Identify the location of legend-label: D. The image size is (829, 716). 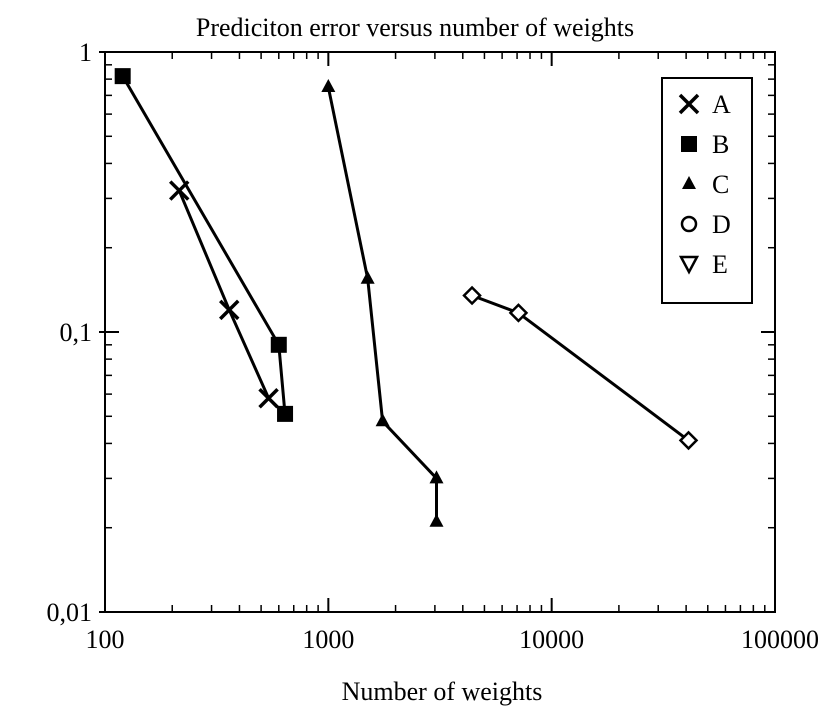
(721, 224).